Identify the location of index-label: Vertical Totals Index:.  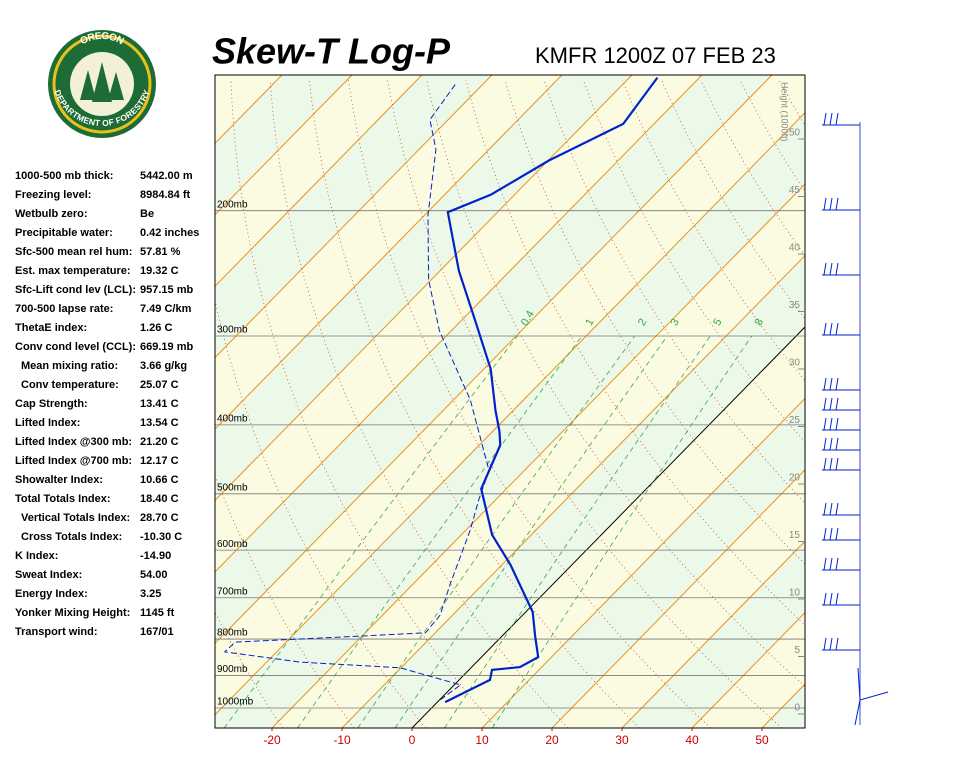
(75, 518).